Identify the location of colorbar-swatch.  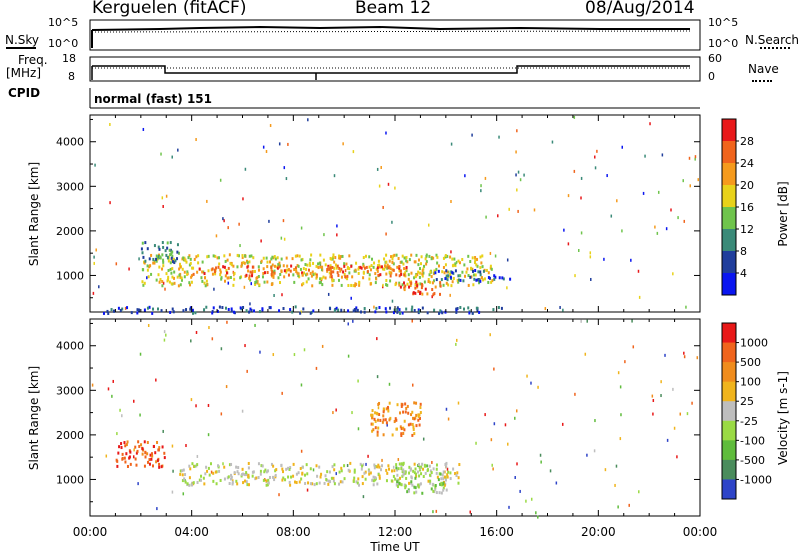
(729, 469).